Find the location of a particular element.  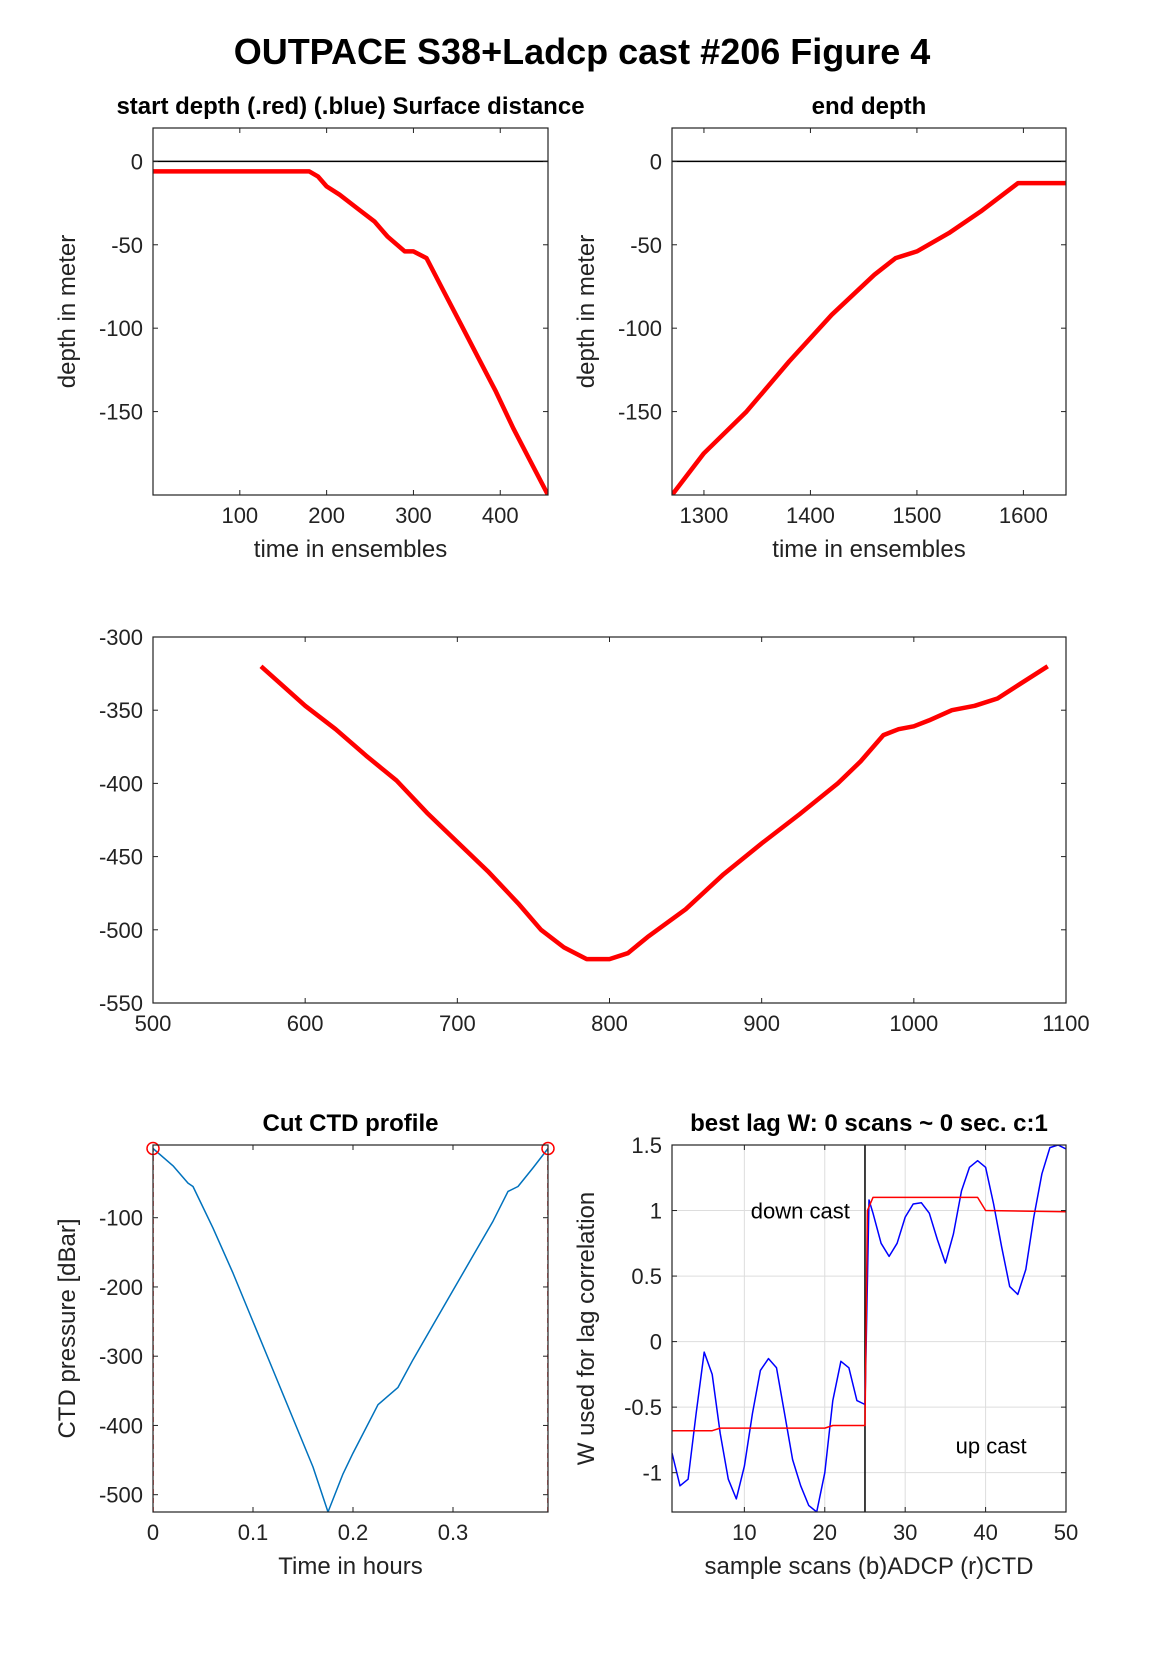

x-tick-label: 10 is located at coordinates (744, 1532).